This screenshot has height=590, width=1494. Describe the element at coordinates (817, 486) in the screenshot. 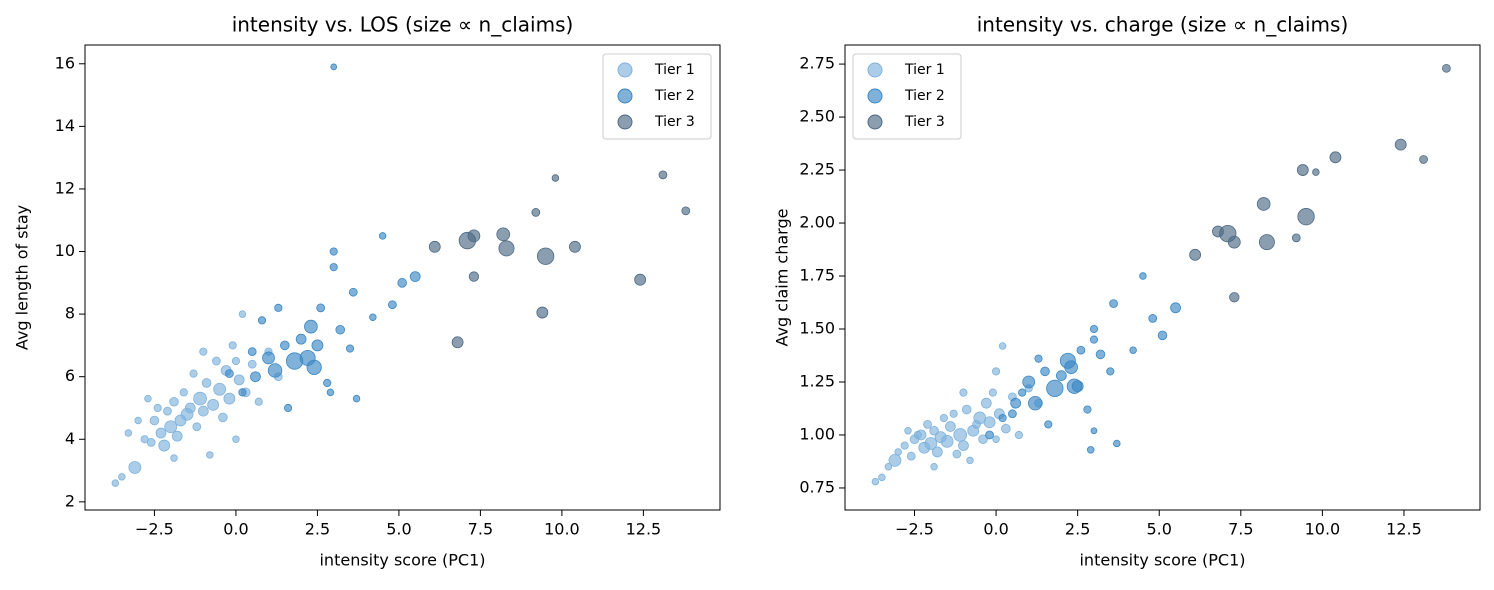

I see `y-tick-label: 0.75` at that location.